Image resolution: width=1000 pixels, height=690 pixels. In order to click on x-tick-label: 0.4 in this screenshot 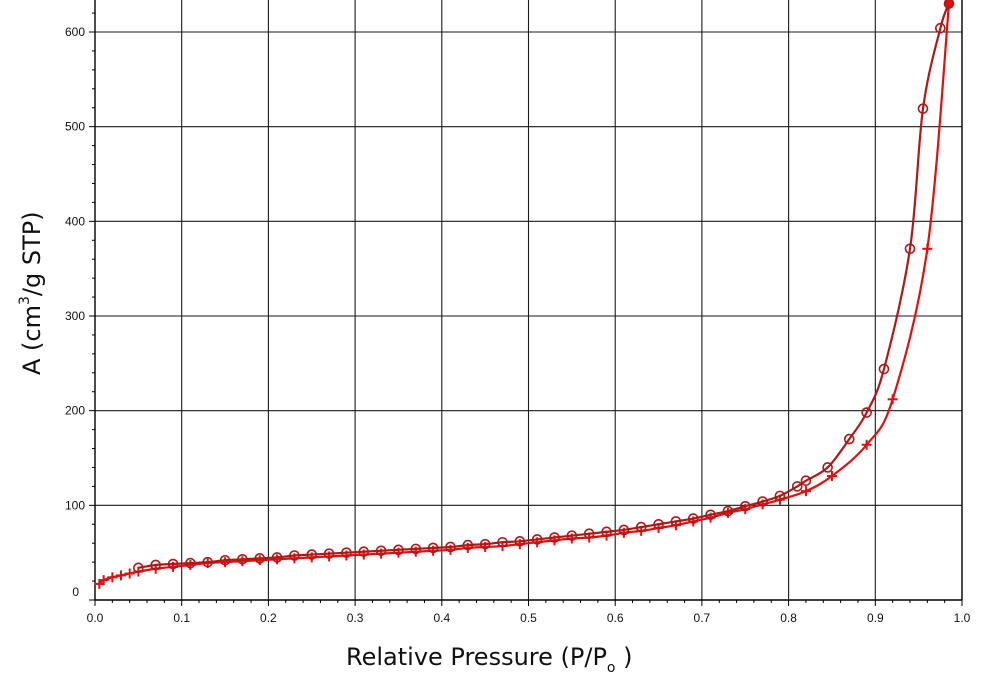, I will do `click(441, 618)`.